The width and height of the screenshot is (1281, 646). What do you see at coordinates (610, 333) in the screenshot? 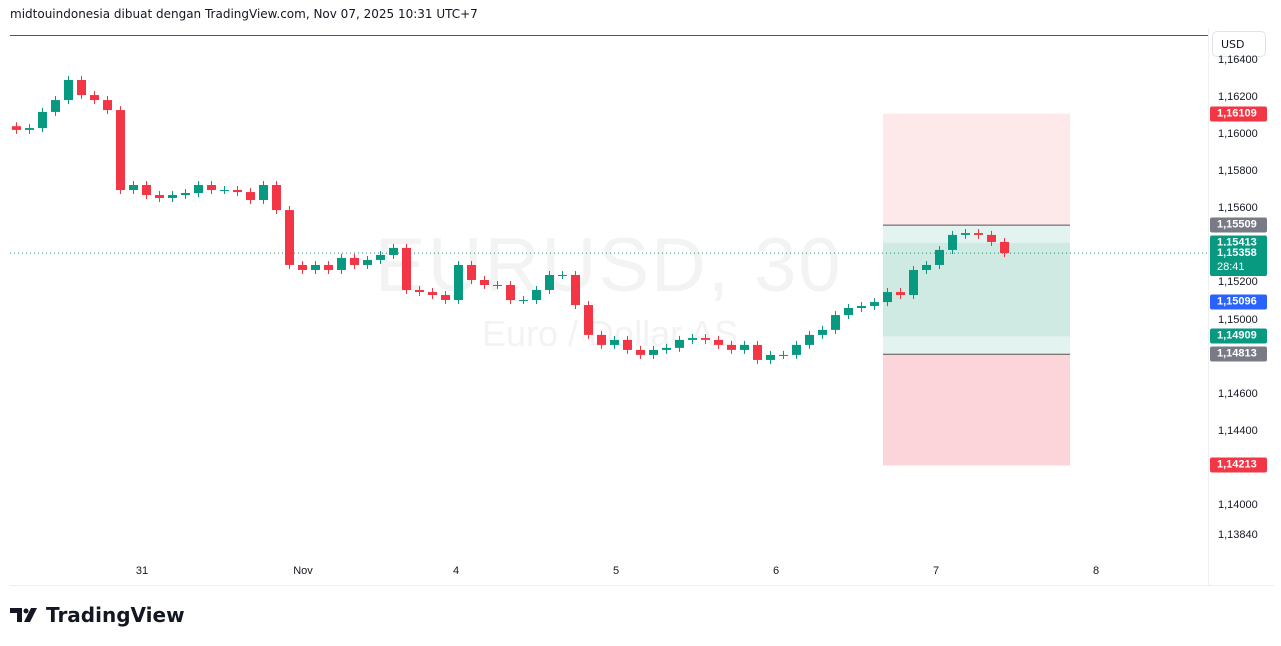
I see `watermark-description: Euro / Dollar AS` at bounding box center [610, 333].